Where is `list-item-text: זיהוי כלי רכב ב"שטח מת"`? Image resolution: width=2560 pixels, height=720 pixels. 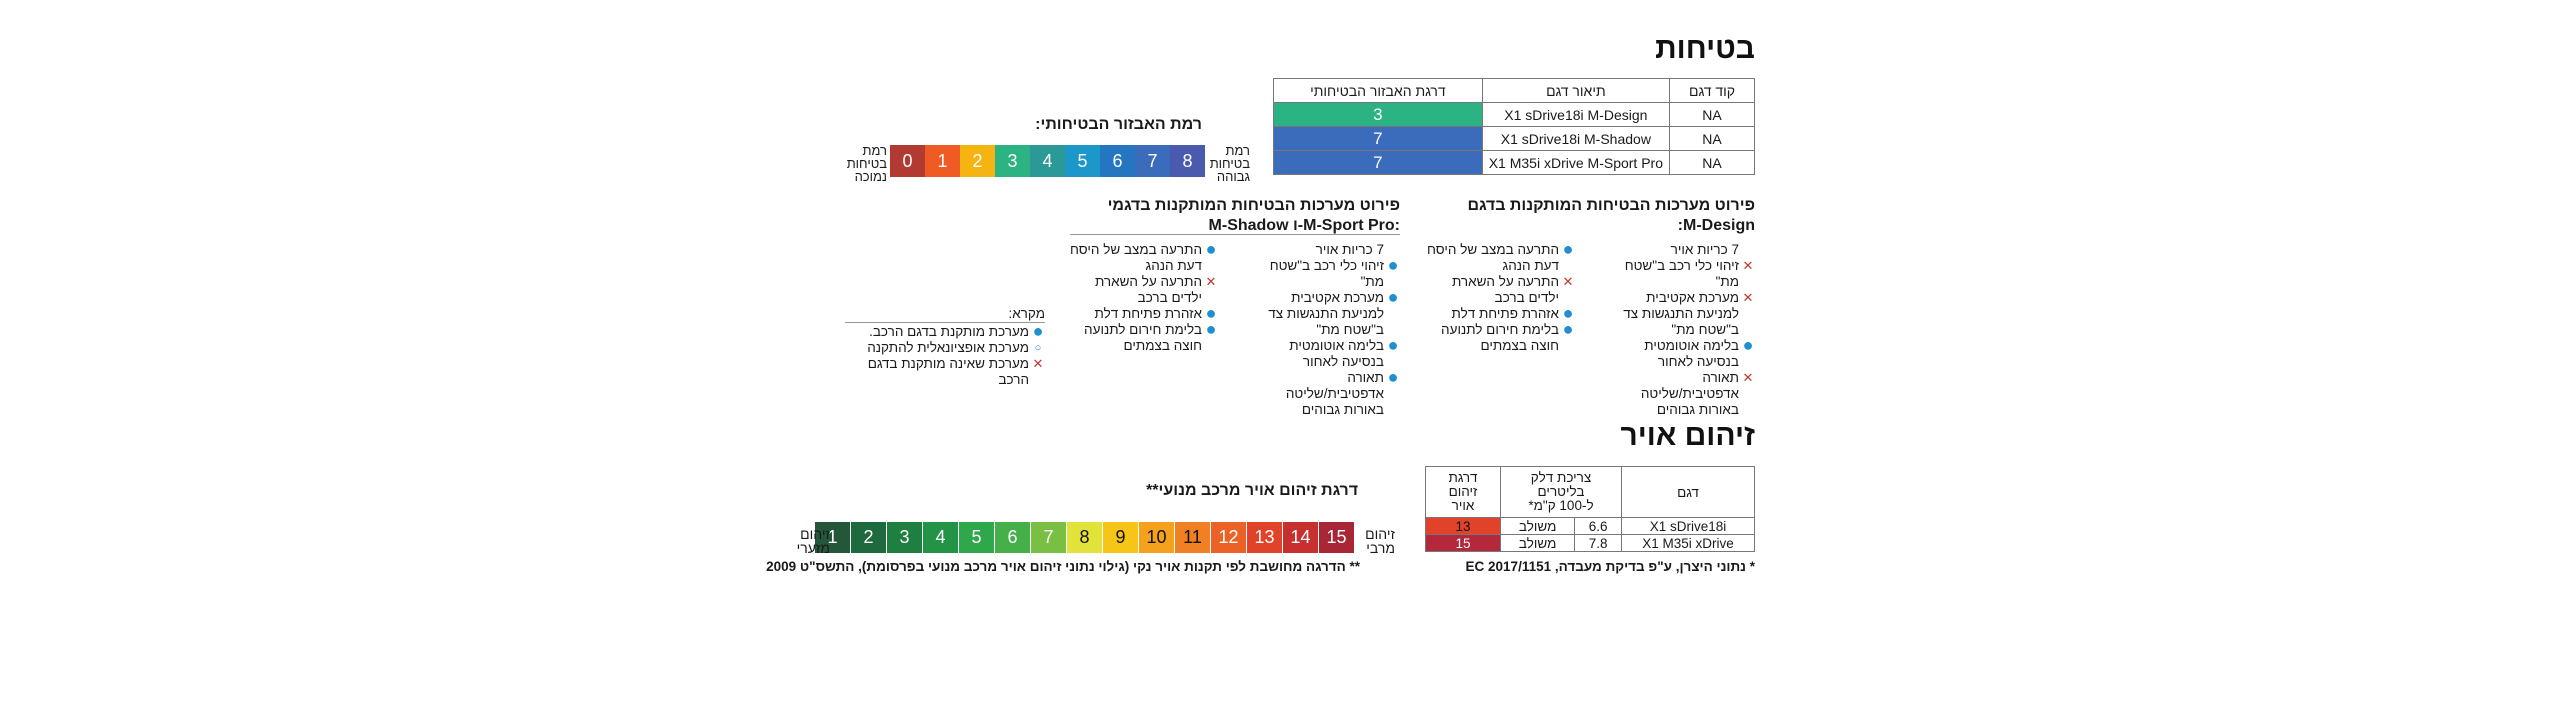
list-item-text: זיהוי כלי רכב ב"שטח מת" is located at coordinates (1326, 273).